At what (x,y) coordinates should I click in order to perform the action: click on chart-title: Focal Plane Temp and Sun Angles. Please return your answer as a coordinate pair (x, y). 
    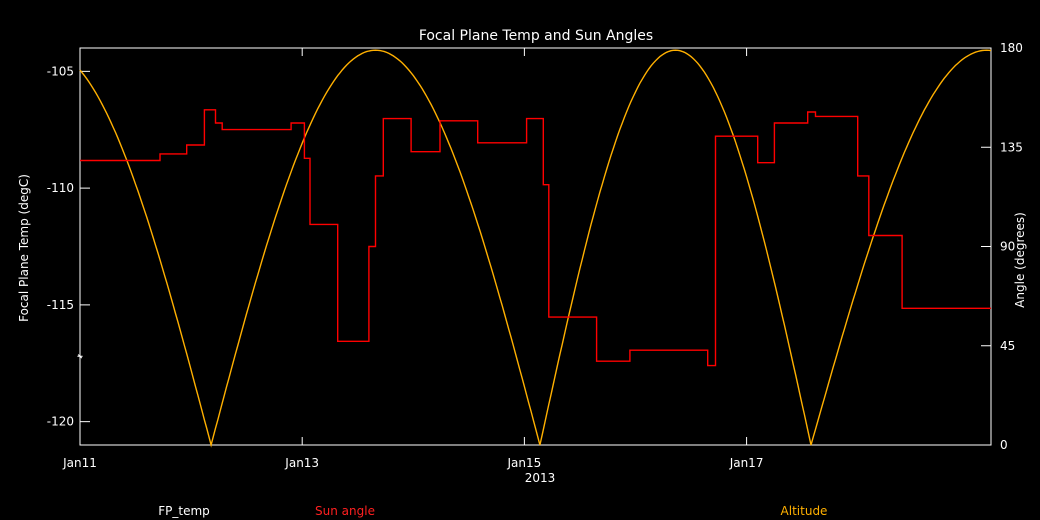
    Looking at the image, I should click on (536, 36).